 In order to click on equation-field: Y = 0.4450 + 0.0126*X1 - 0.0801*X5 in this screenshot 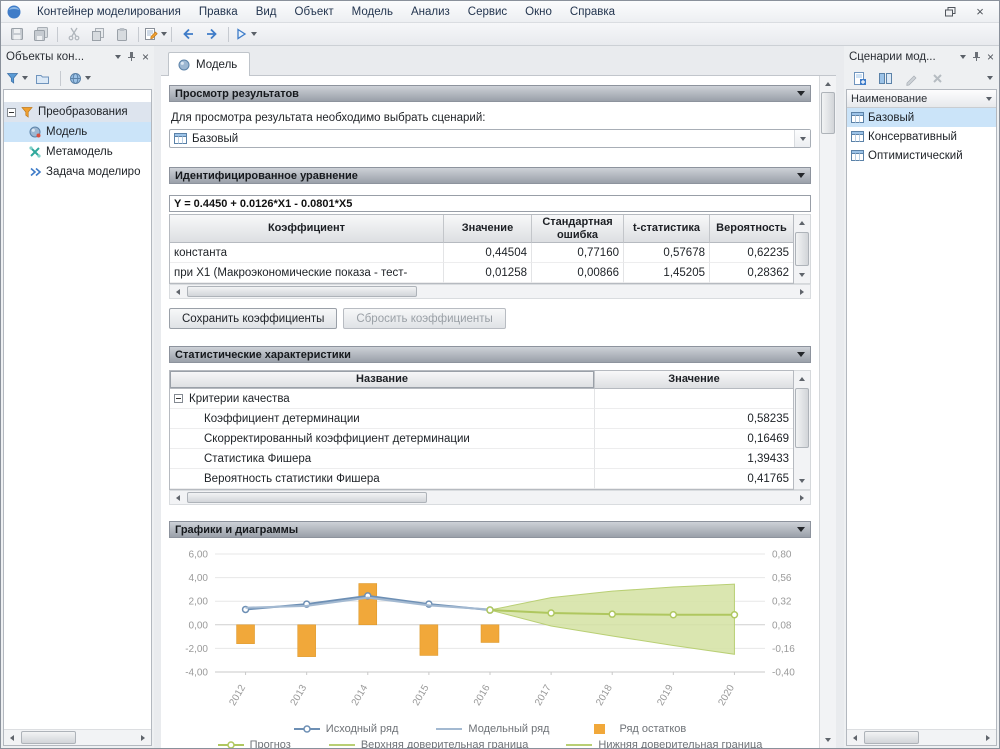, I will do `click(490, 203)`.